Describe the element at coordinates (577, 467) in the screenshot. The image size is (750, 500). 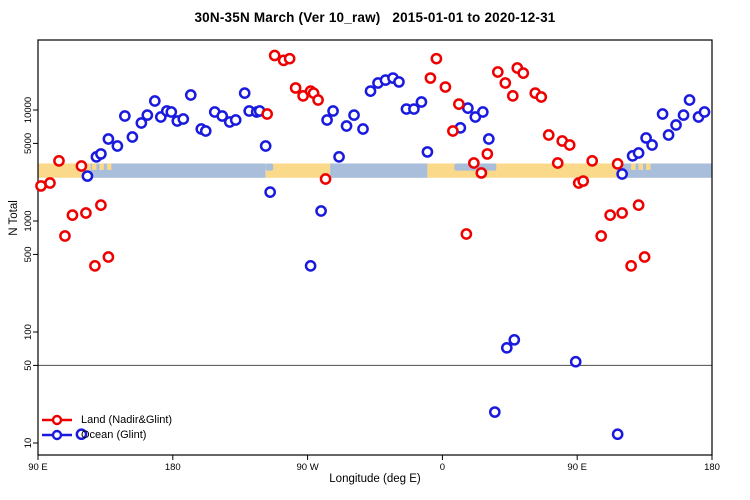
I see `x-tick-label: 90 E` at that location.